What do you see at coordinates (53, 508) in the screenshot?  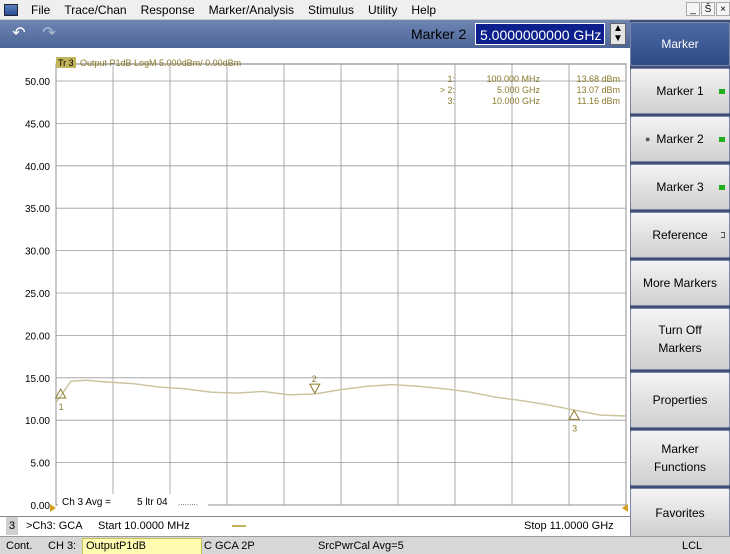 I see `reference-left-arrow-icon` at bounding box center [53, 508].